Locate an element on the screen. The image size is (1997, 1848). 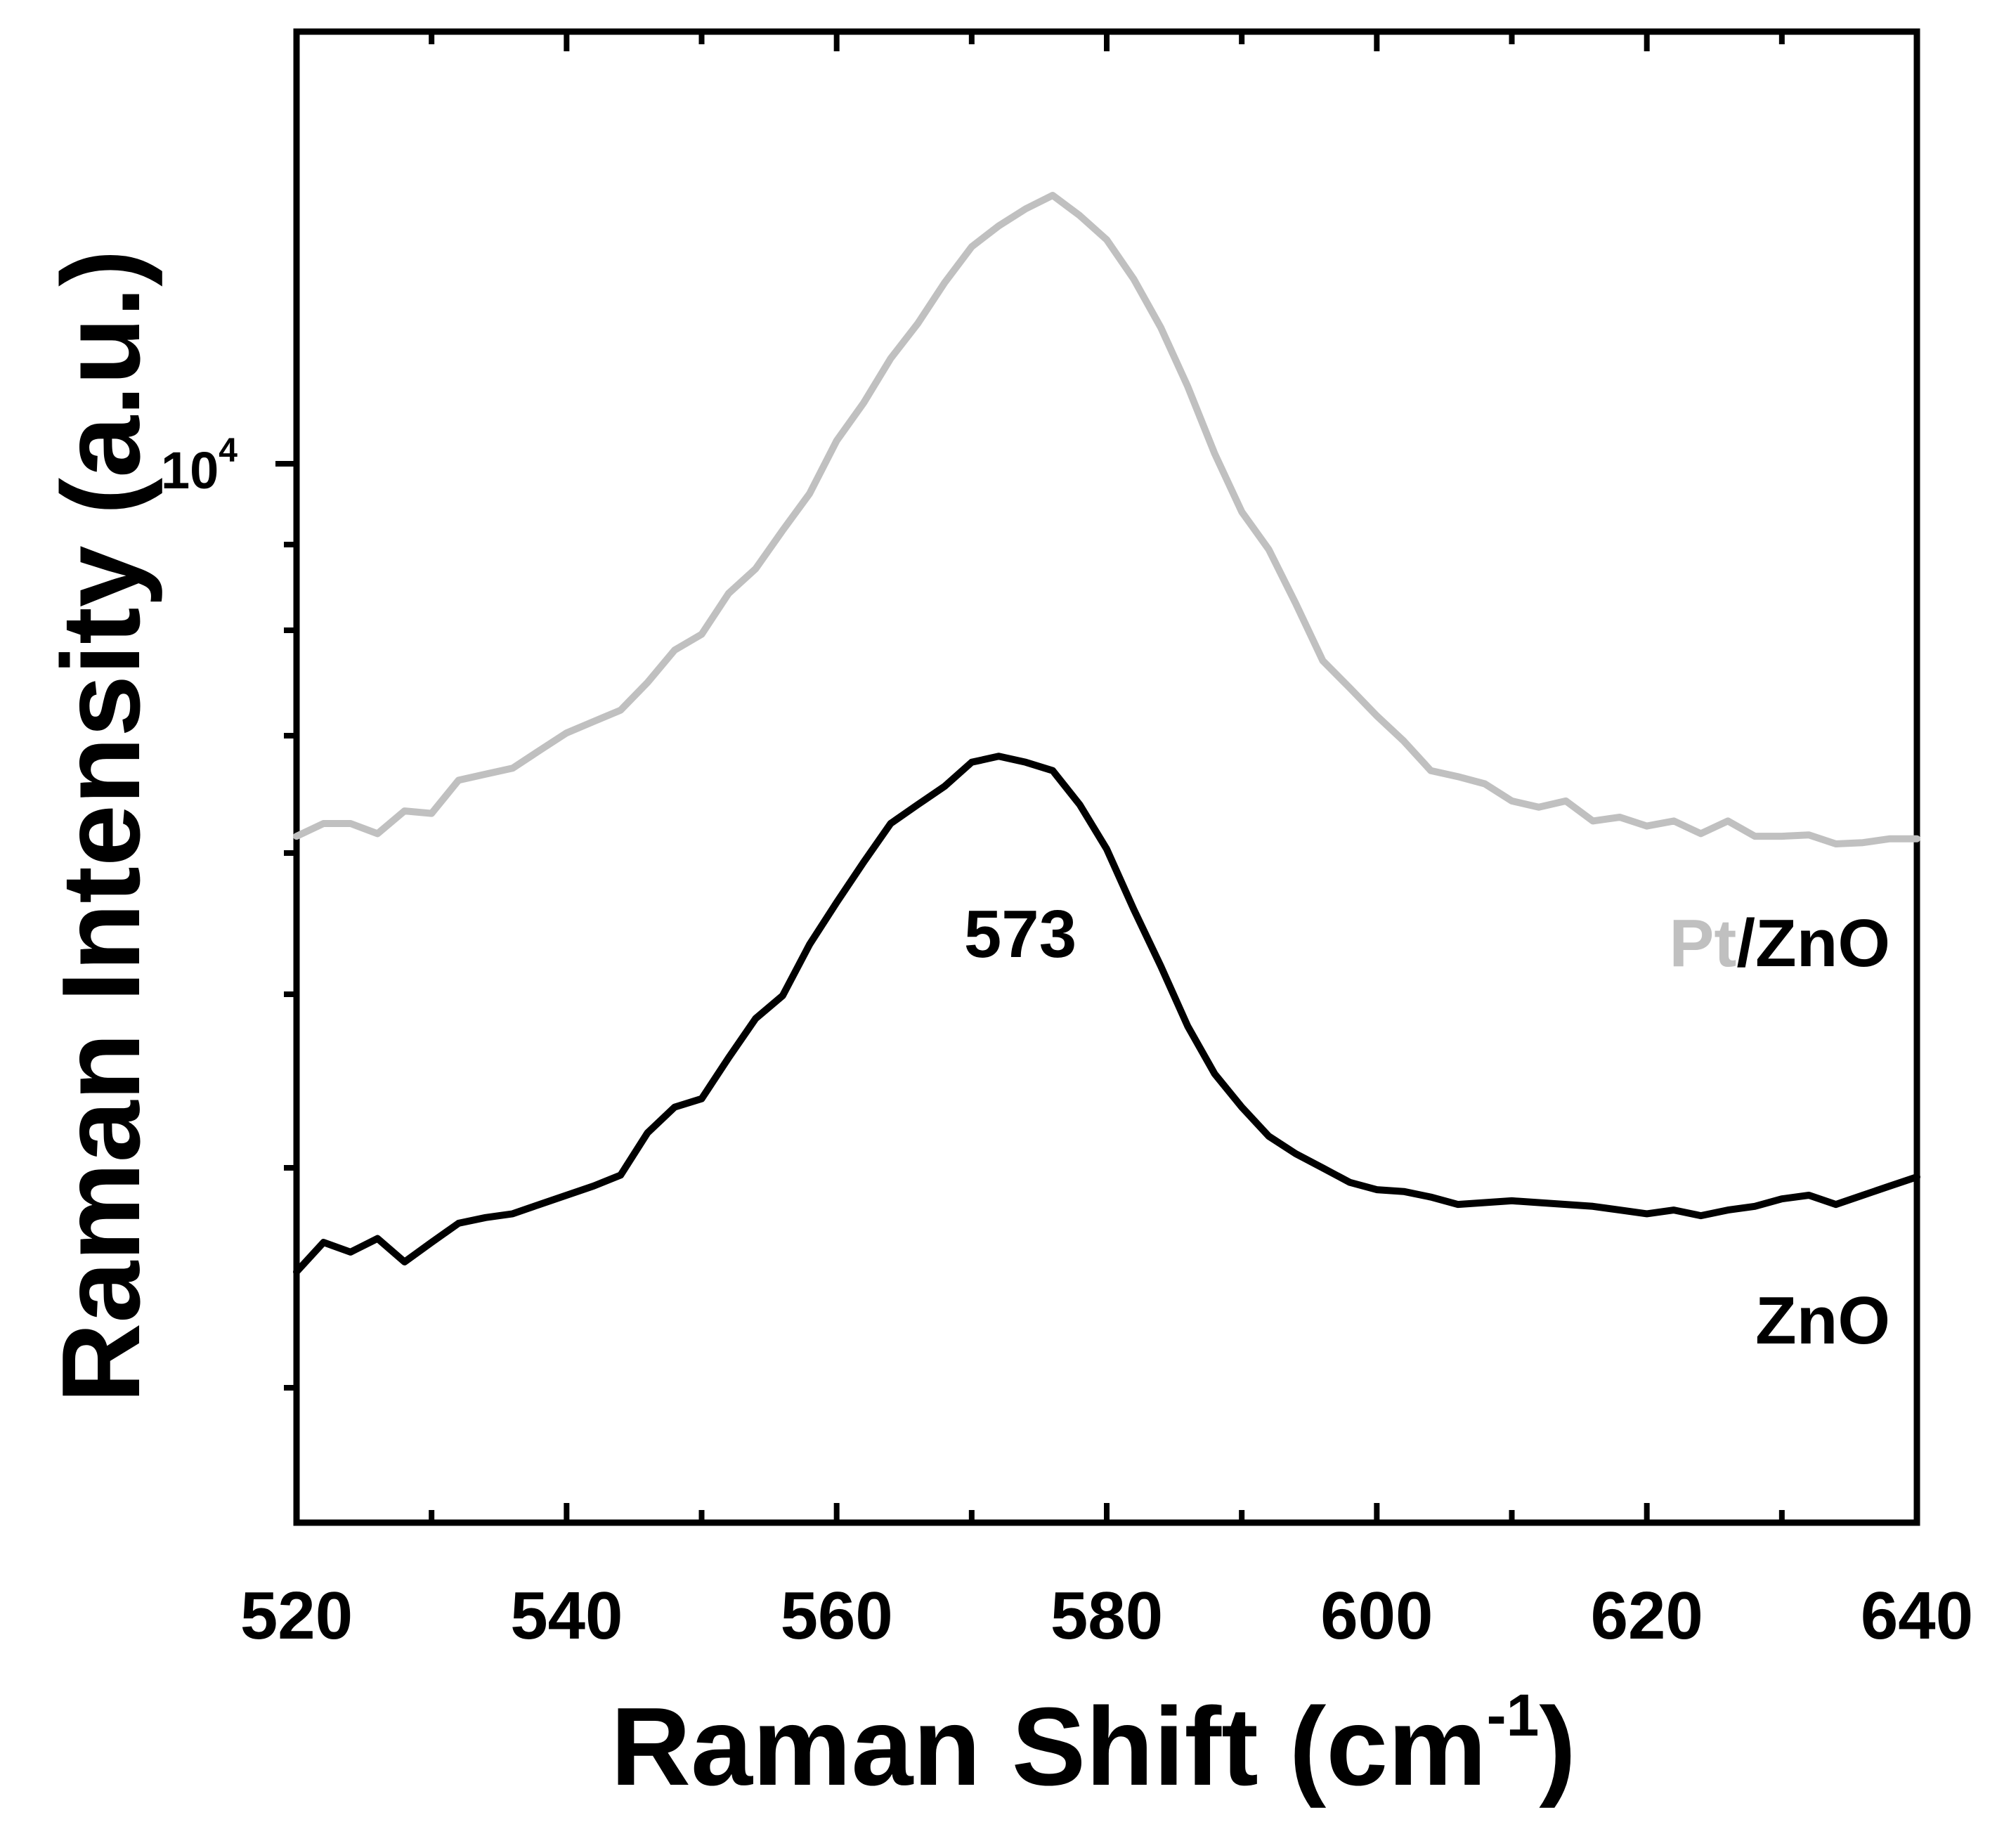
x-tick-label-600: 600 is located at coordinates (1376, 1615).